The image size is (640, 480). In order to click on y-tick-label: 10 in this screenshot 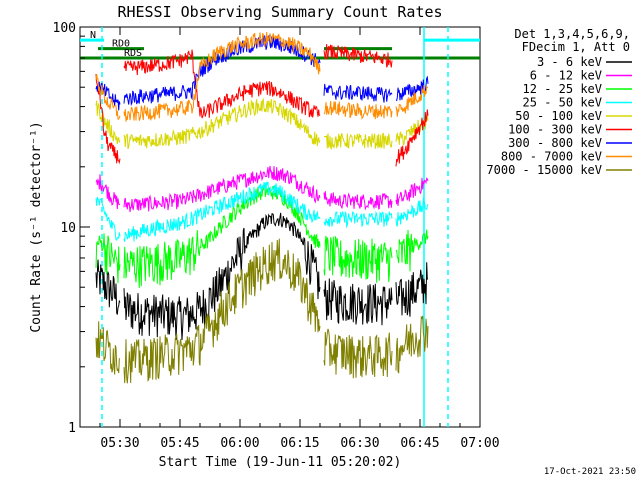, I will do `click(68, 228)`.